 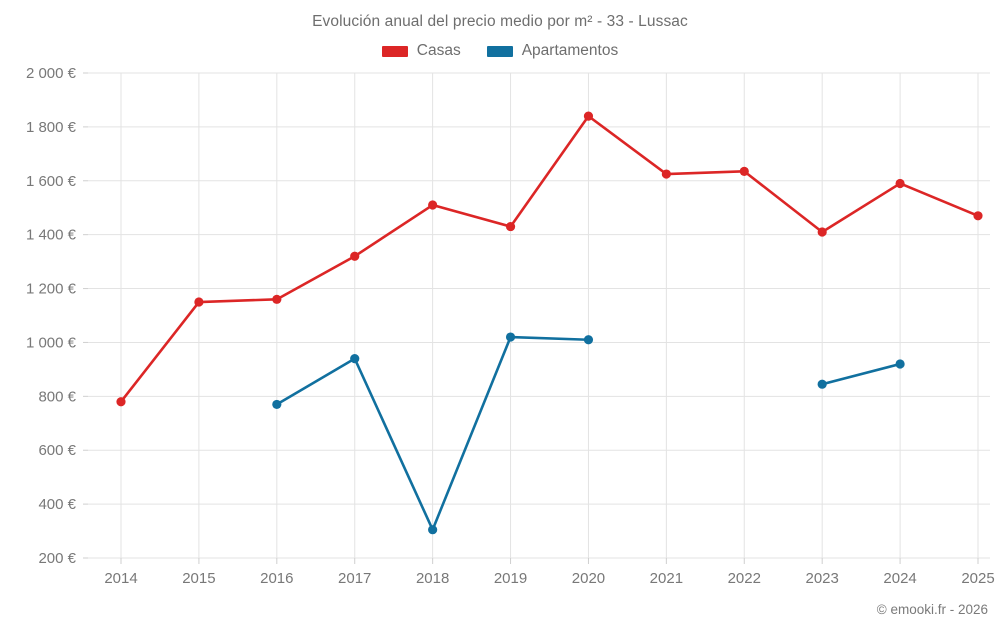 What do you see at coordinates (932, 609) in the screenshot?
I see `footer-credit: © emooki.fr - 2026` at bounding box center [932, 609].